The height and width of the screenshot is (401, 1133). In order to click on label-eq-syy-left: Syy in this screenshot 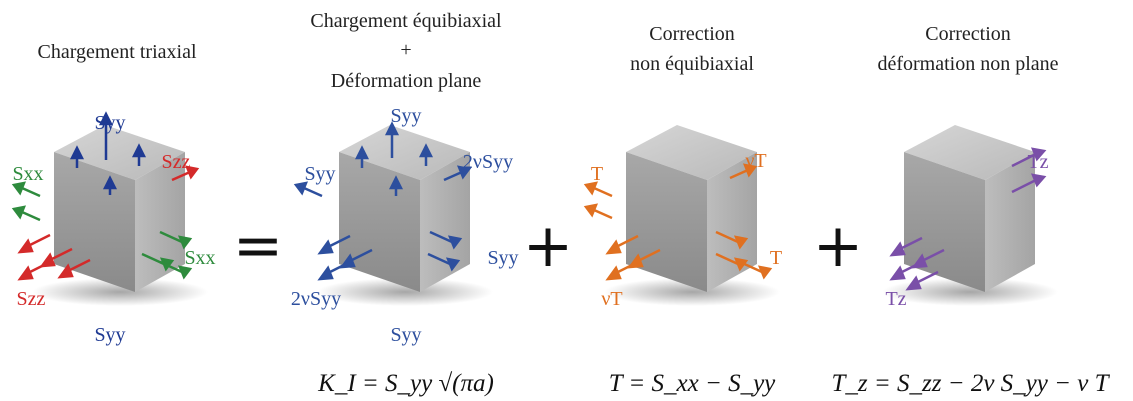, I will do `click(319, 174)`.